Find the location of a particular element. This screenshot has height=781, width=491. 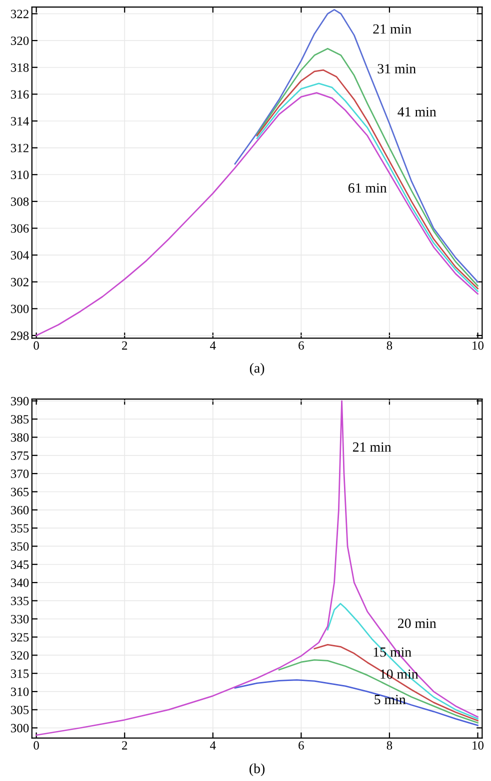

y-tick-label: 306 is located at coordinates (19, 228).